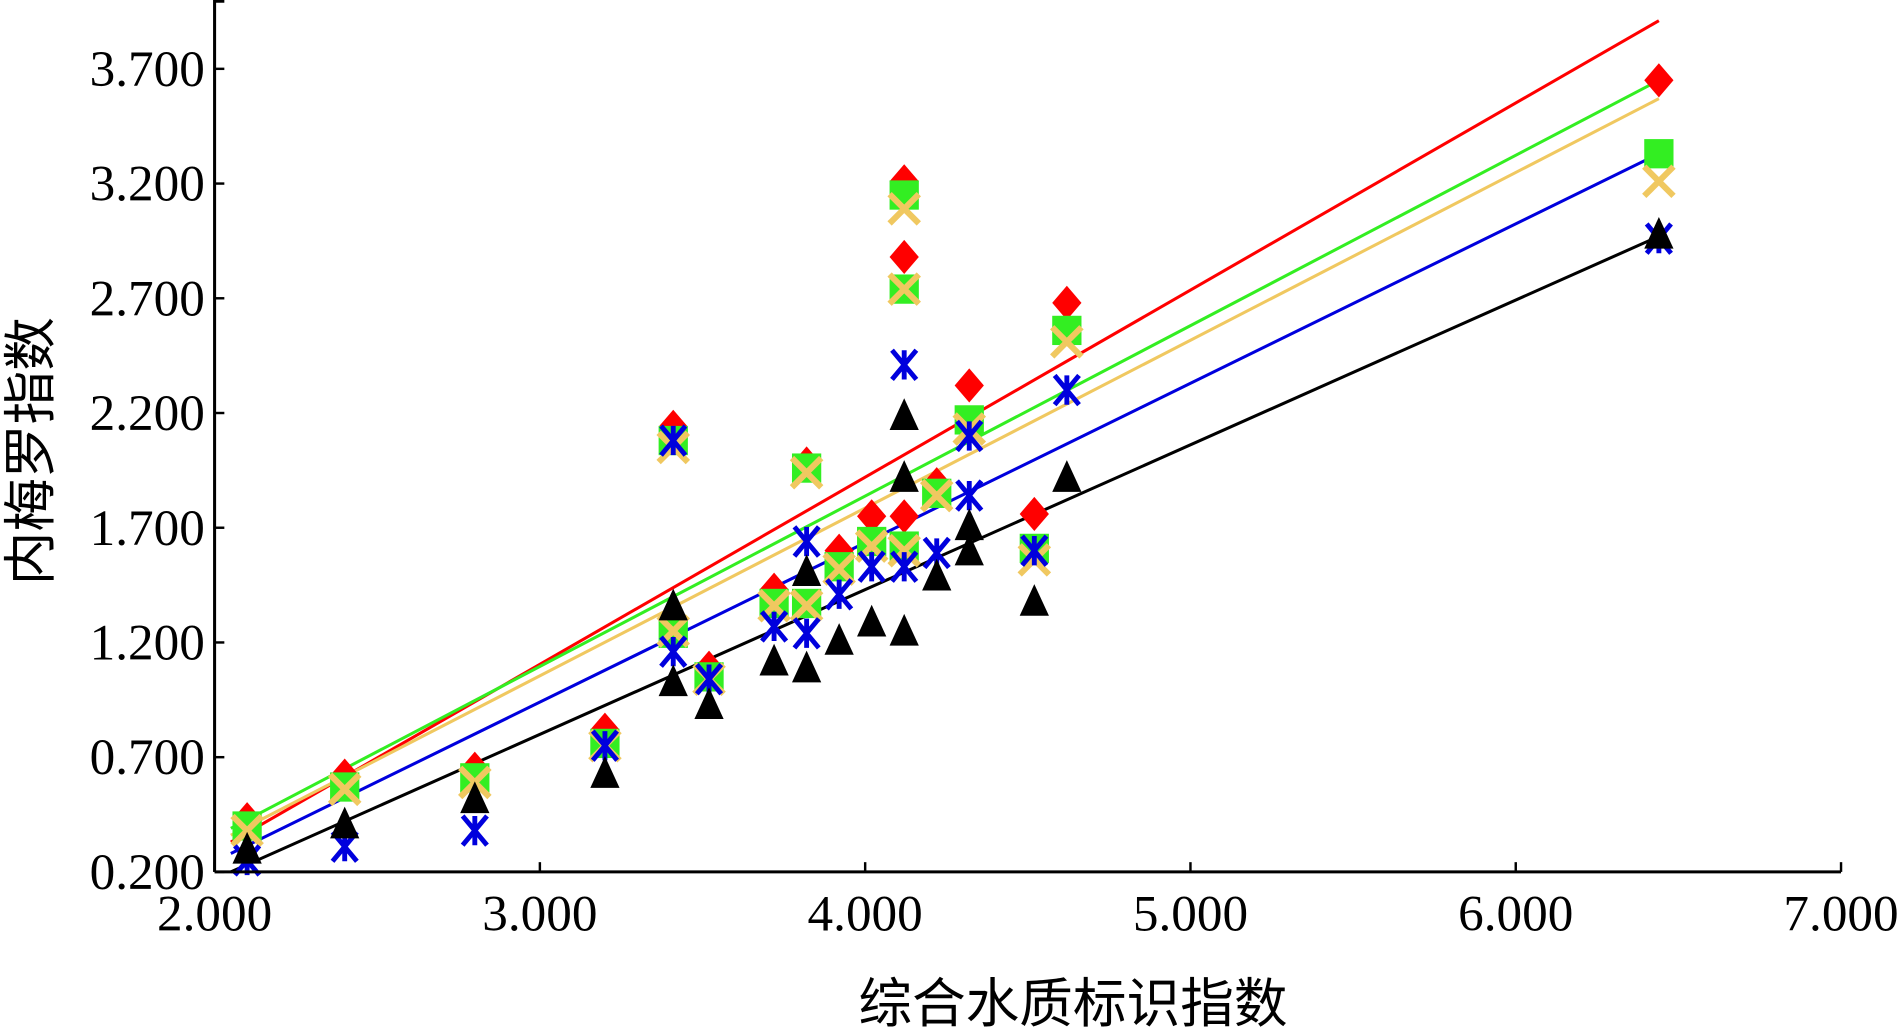 Image resolution: width=1902 pixels, height=1028 pixels. Describe the element at coordinates (147, 298) in the screenshot. I see `y-tick-label: 2.700` at that location.